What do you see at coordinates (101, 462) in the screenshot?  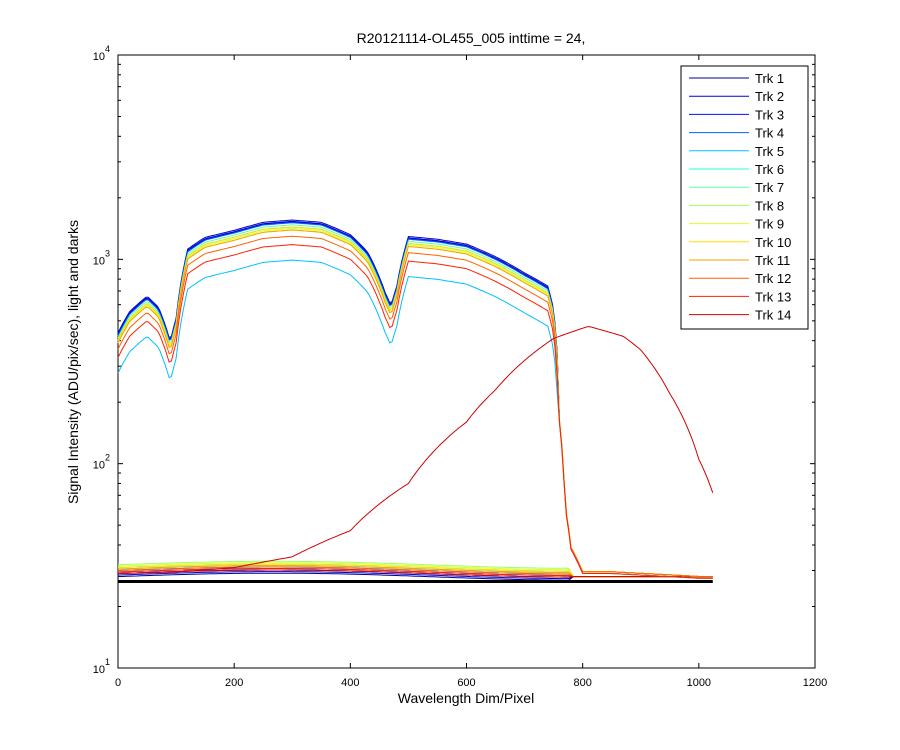 I see `y-tick-label: 10²` at bounding box center [101, 462].